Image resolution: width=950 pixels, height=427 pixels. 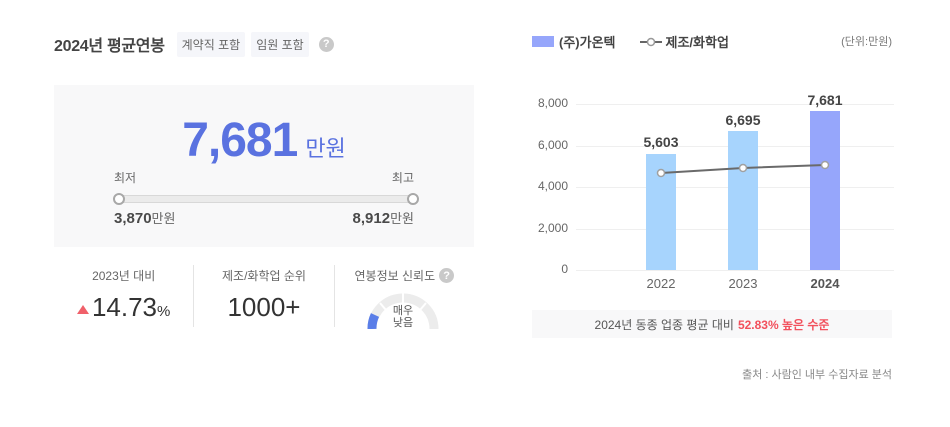 I want to click on legend-line-icon, so click(x=650, y=41).